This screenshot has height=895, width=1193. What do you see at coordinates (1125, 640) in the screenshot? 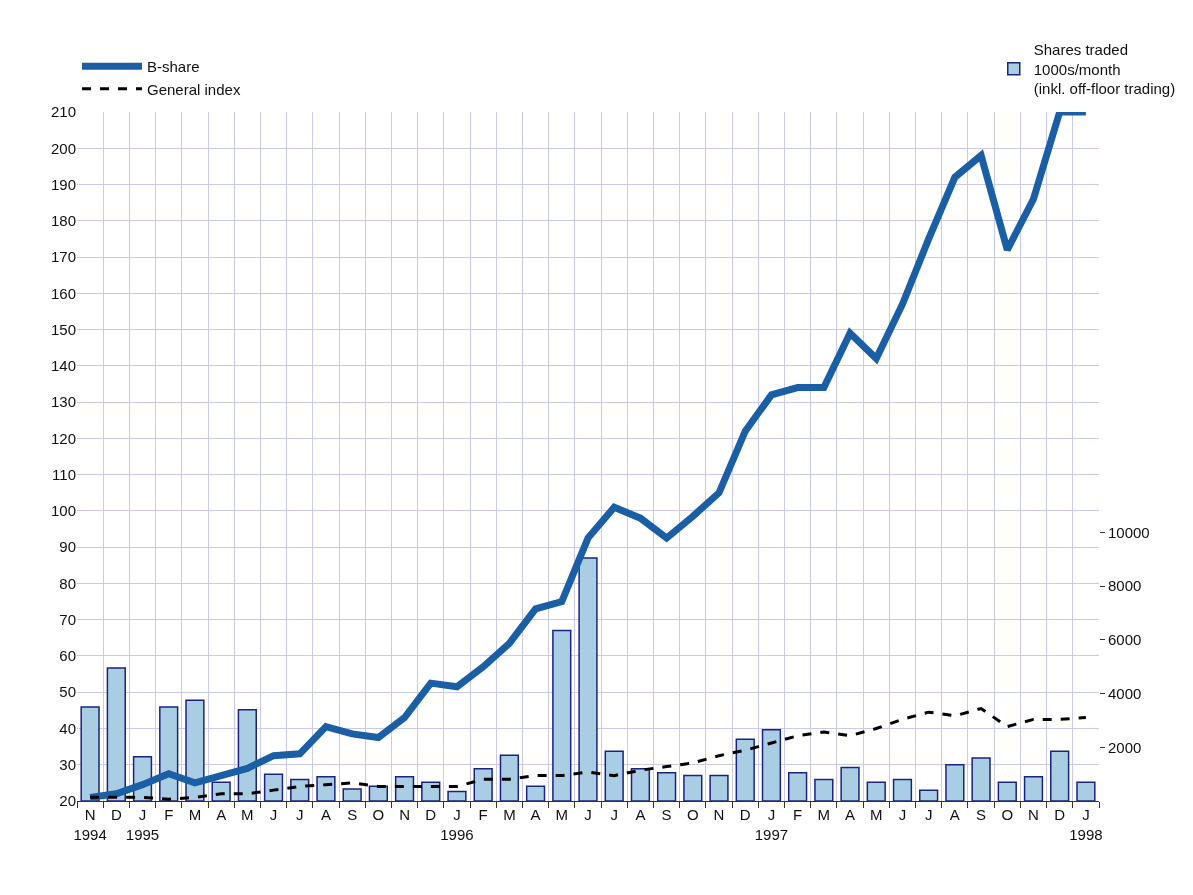
I see `y2-tick-label: 6000` at bounding box center [1125, 640].